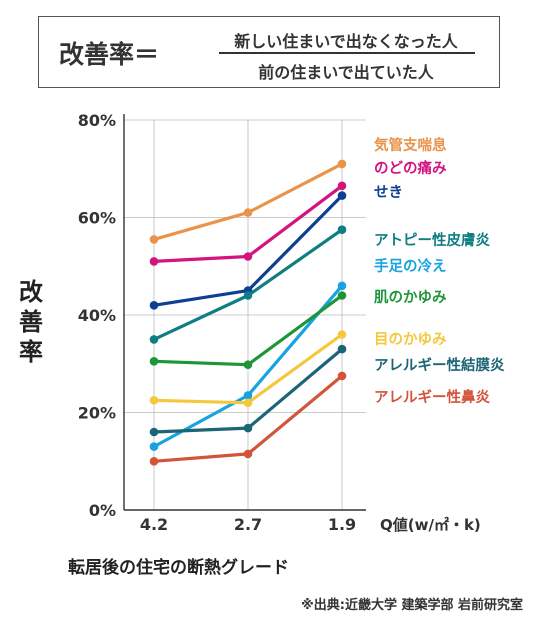 This screenshot has width=545, height=627. What do you see at coordinates (347, 53) in the screenshot?
I see `fraction-bar` at bounding box center [347, 53].